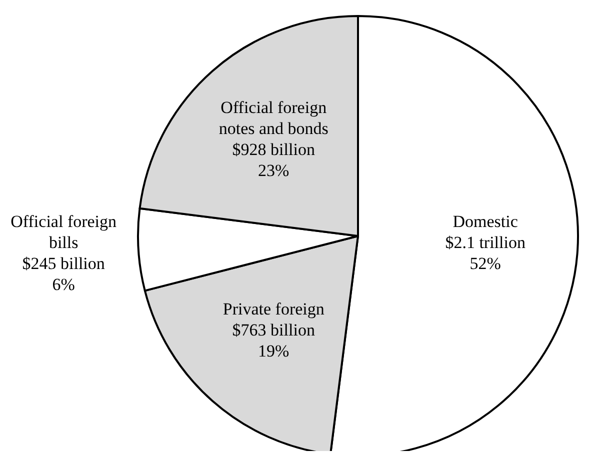  Describe the element at coordinates (273, 309) in the screenshot. I see `slice-label: Private foreign` at that location.